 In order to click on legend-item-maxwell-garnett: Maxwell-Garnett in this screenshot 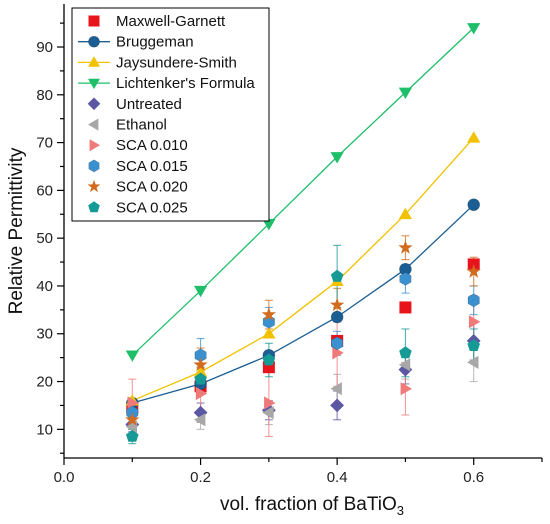, I will do `click(157, 21)`.